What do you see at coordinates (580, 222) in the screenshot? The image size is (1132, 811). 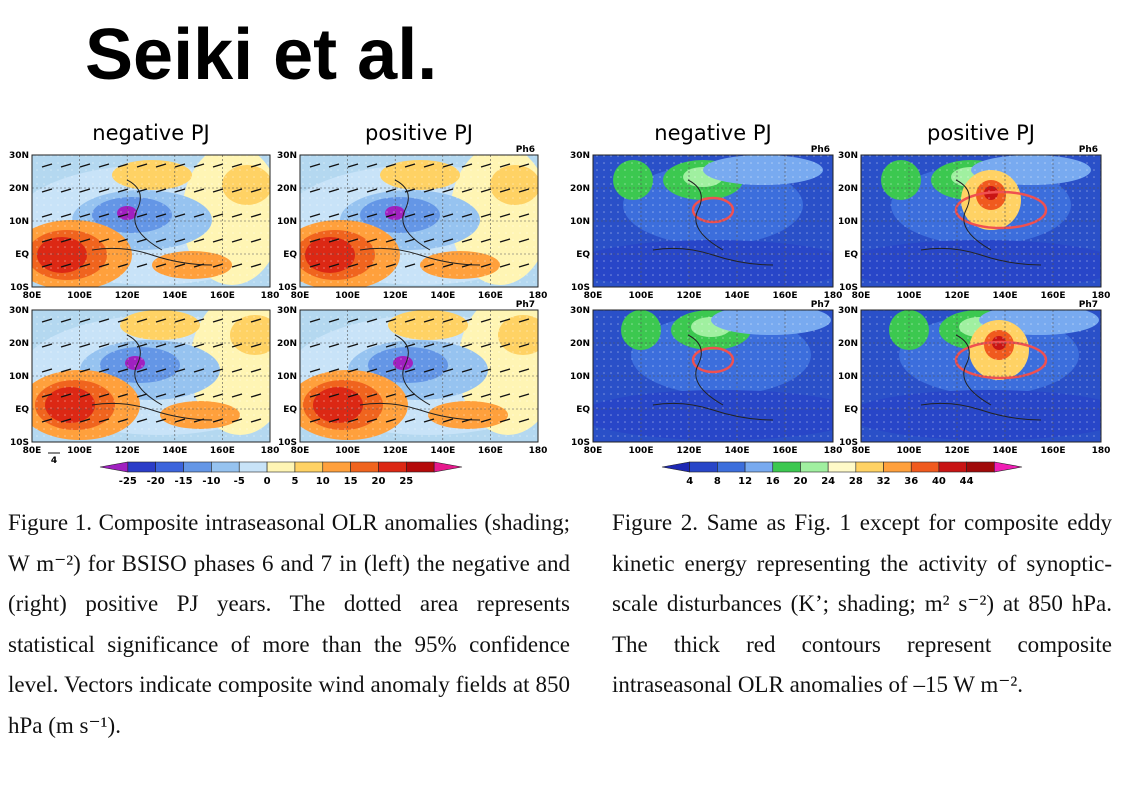 I see `lat-label: 10N` at bounding box center [580, 222].